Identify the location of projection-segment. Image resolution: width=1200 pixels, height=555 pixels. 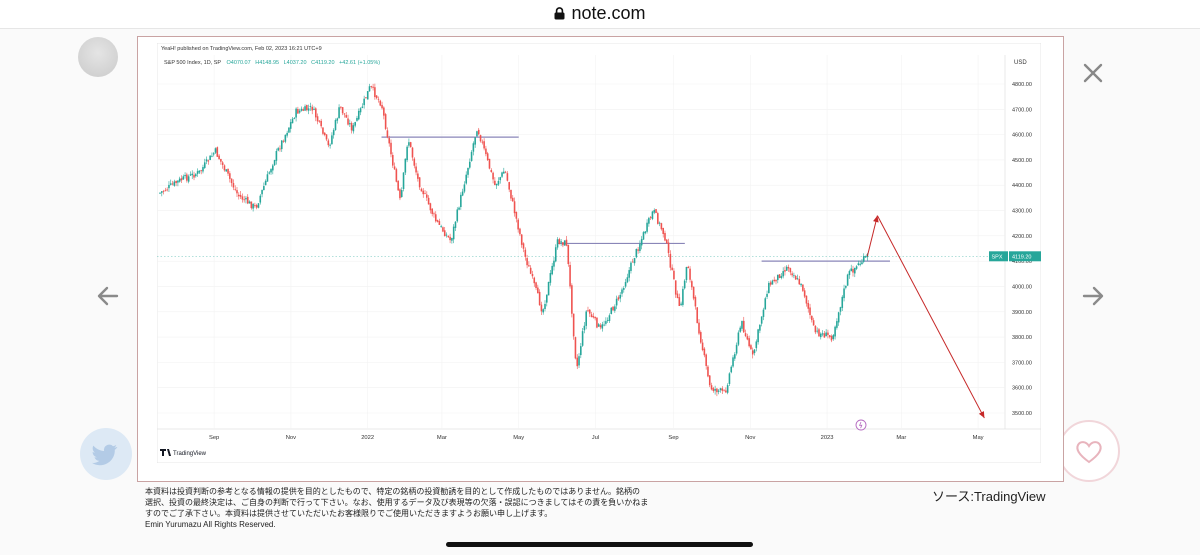
(930, 317).